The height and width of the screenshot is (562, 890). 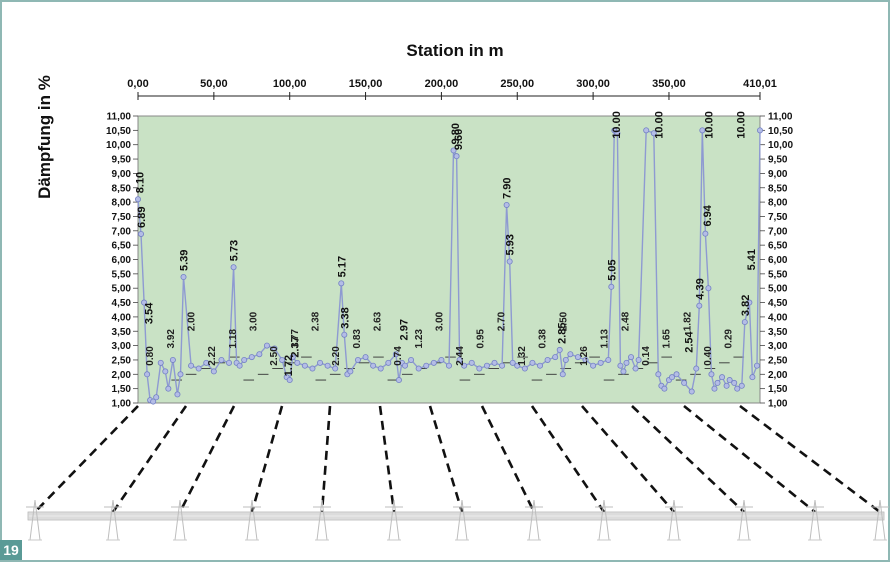 What do you see at coordinates (543, 339) in the screenshot?
I see `clutter-label: 0.38` at bounding box center [543, 339].